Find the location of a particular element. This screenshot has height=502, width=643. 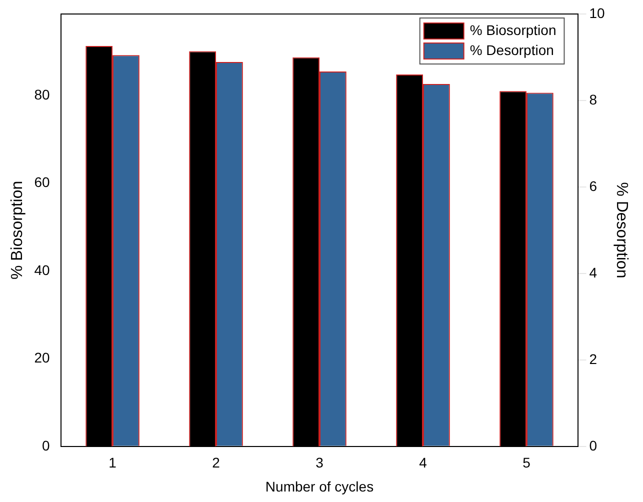

x-tick-label: 4 is located at coordinates (423, 462).